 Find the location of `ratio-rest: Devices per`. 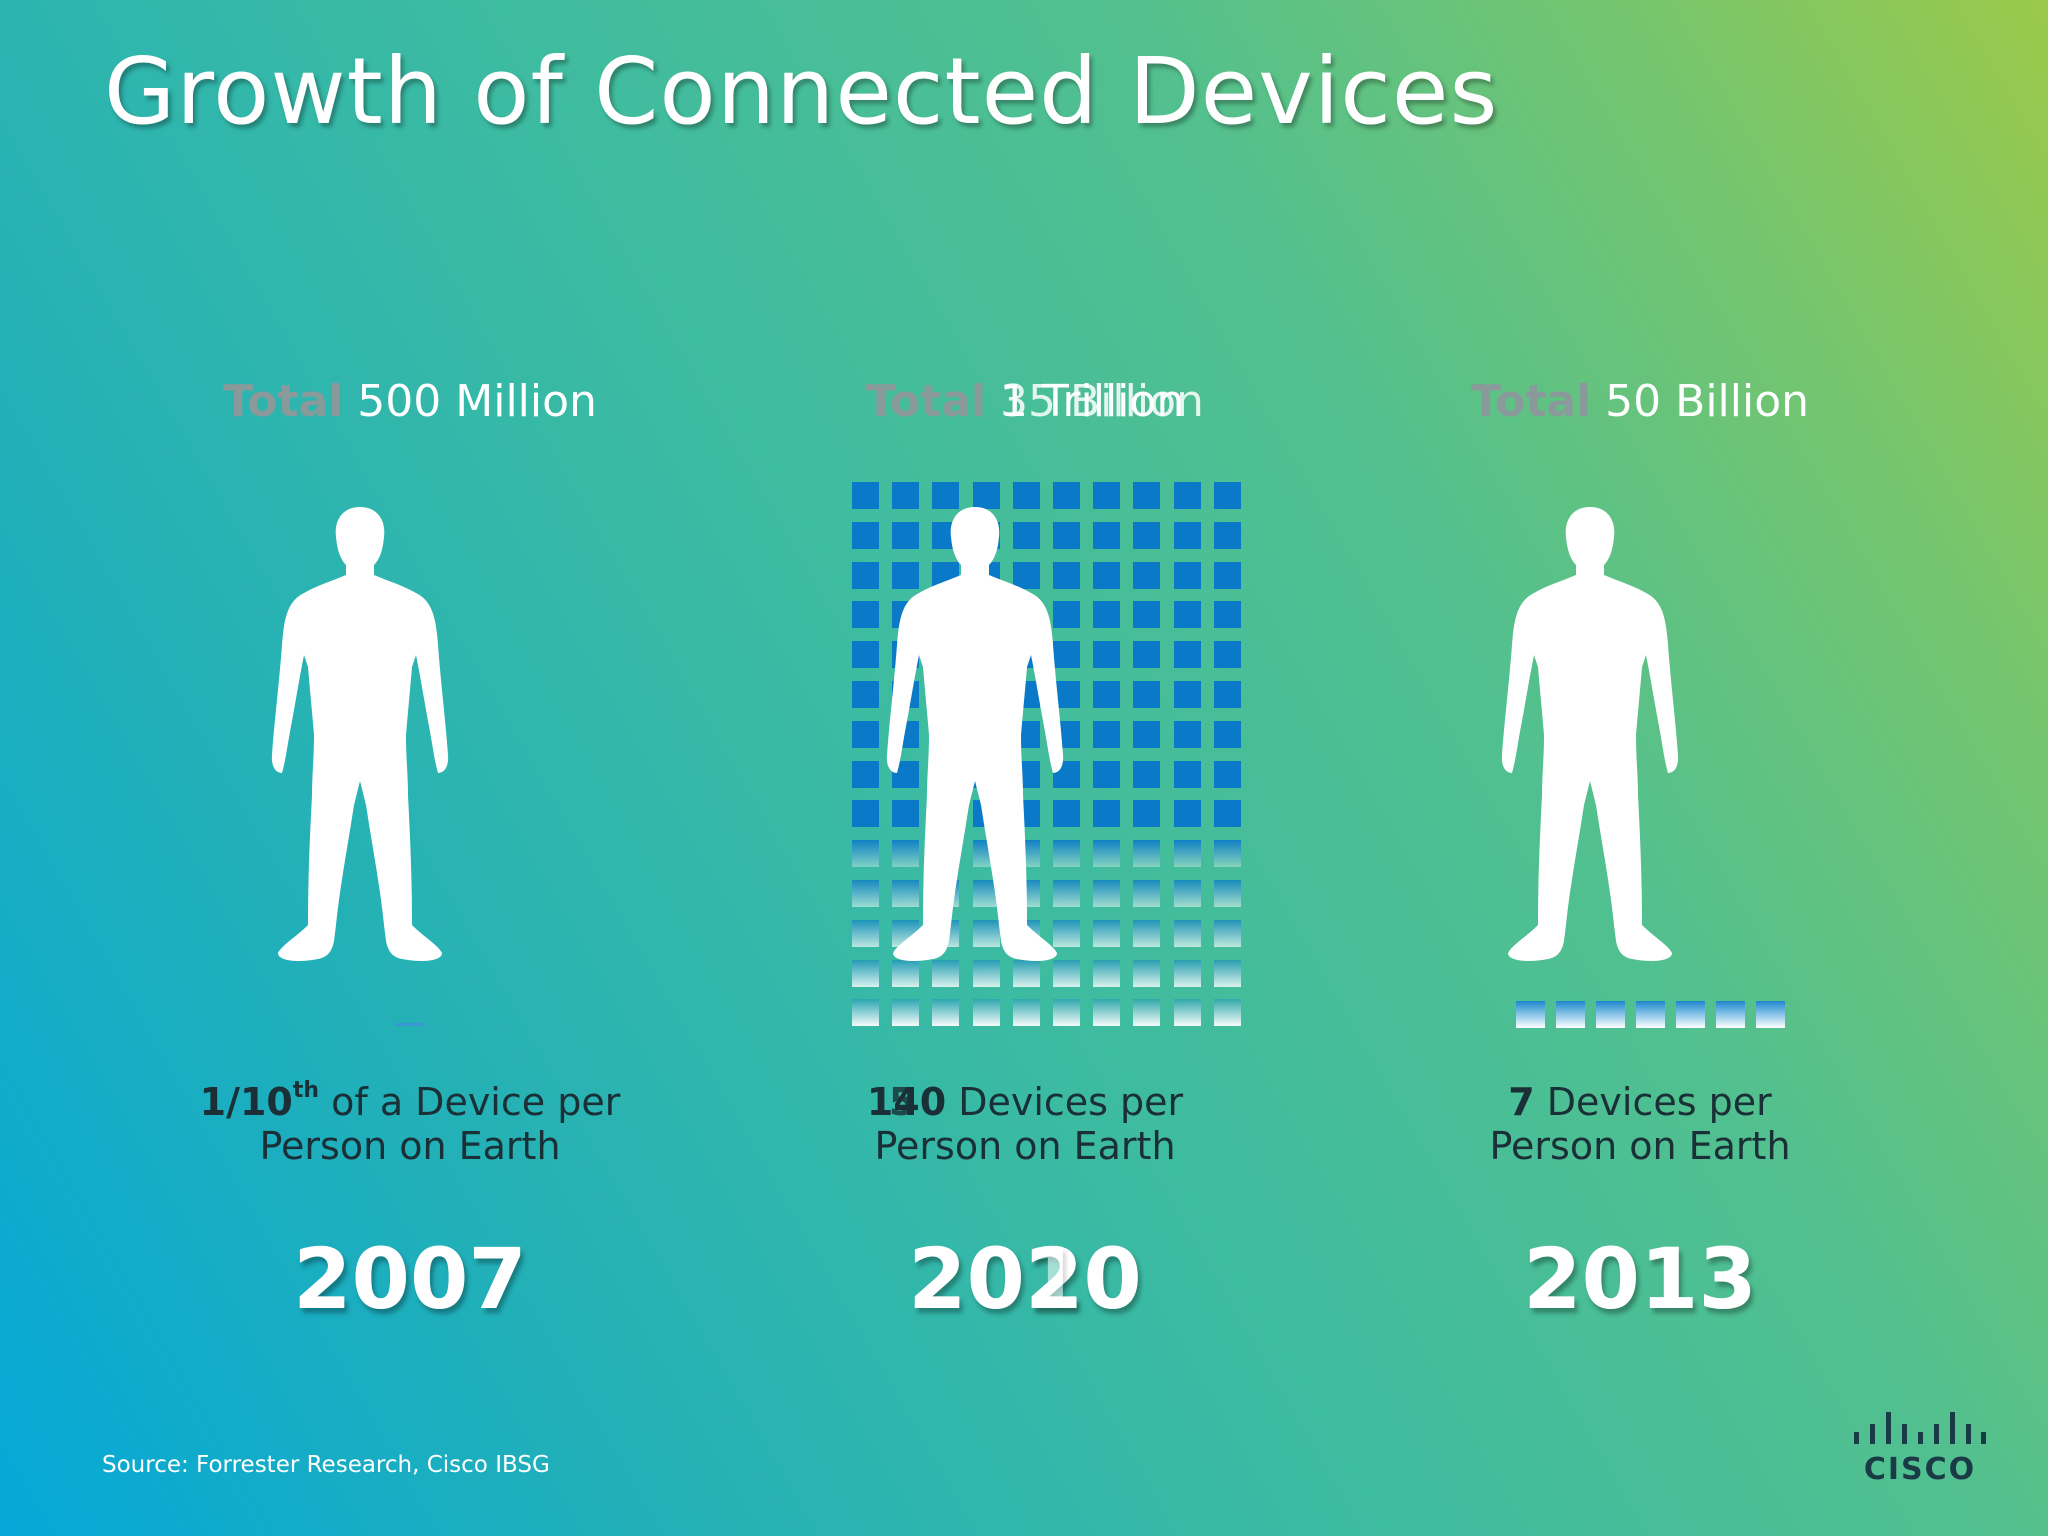

ratio-rest: Devices per is located at coordinates (1065, 1102).